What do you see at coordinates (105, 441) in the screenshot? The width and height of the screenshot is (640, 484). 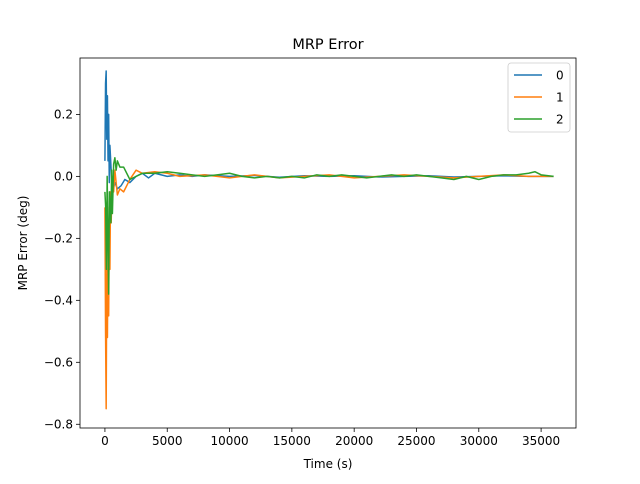 I see `x-tick-label: 0` at bounding box center [105, 441].